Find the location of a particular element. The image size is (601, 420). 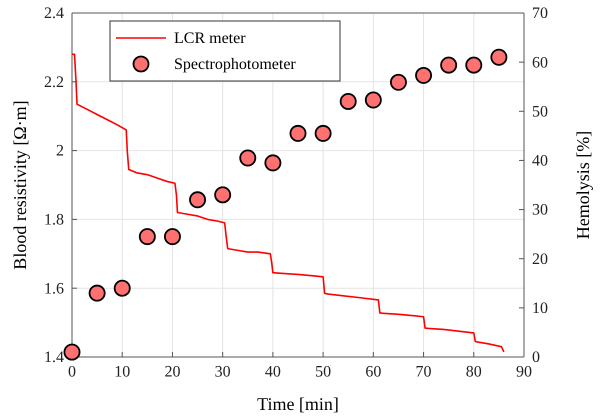

y-tick-label: 1.8 is located at coordinates (54, 220).